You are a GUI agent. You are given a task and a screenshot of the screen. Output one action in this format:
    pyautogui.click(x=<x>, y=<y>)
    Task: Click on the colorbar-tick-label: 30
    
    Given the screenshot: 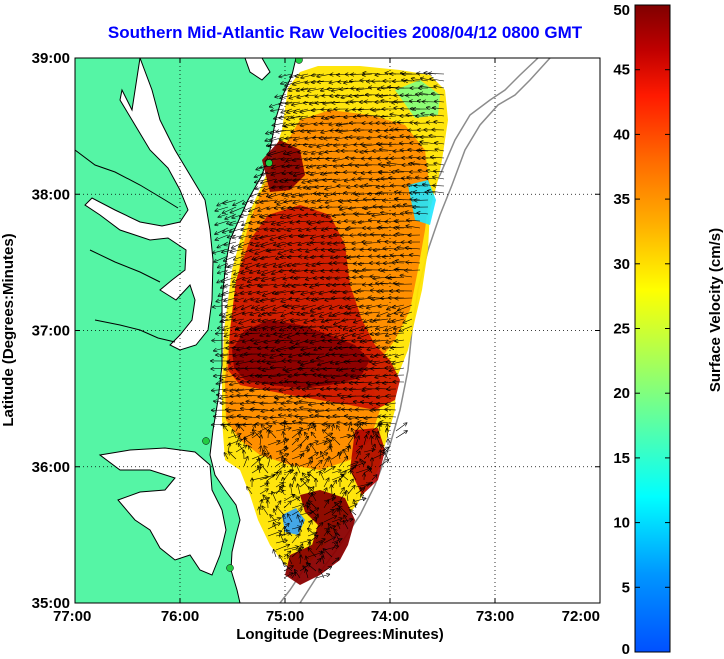 What is the action you would take?
    pyautogui.click(x=621, y=264)
    